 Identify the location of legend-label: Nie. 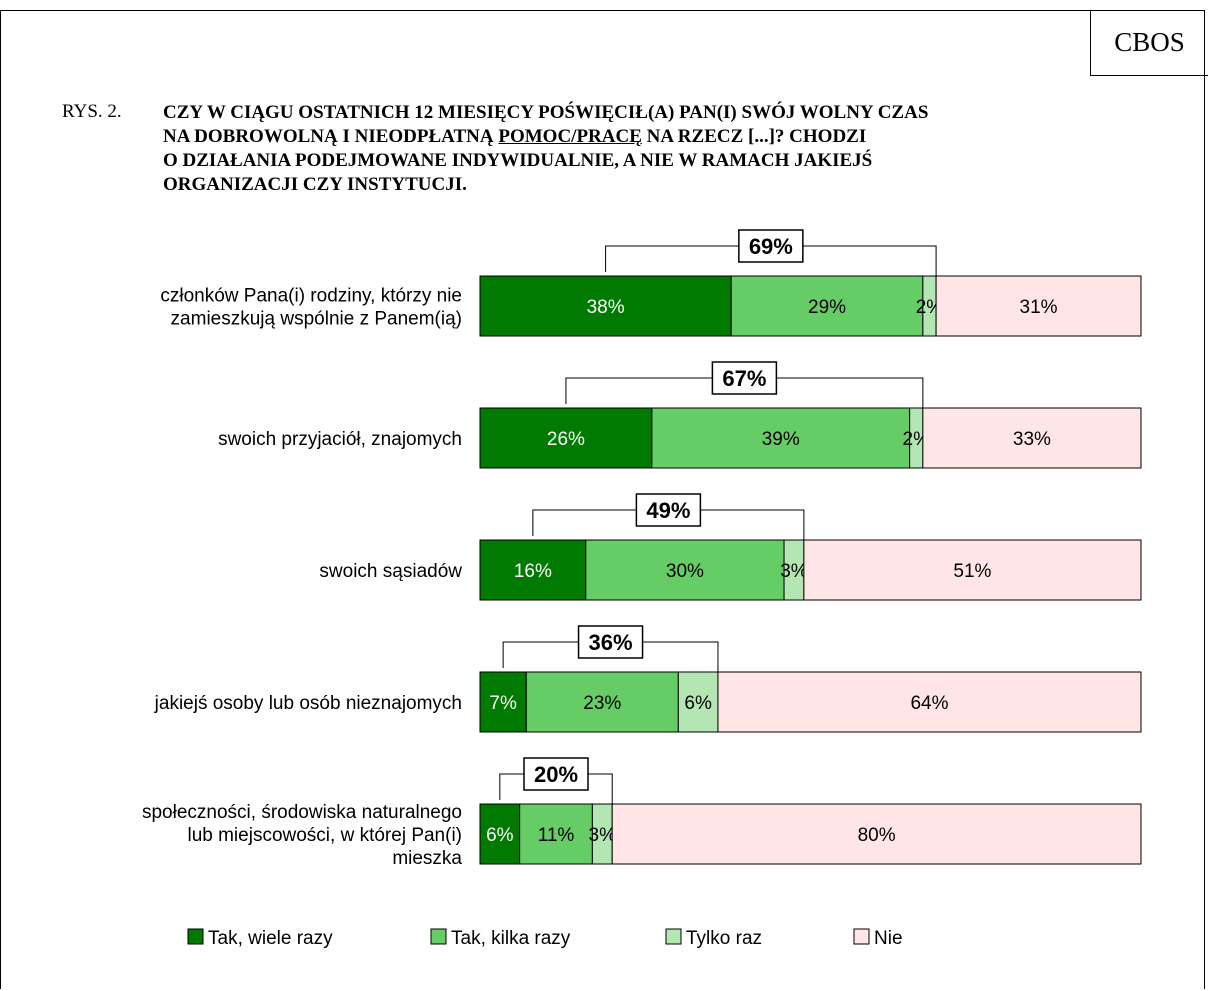
(888, 938).